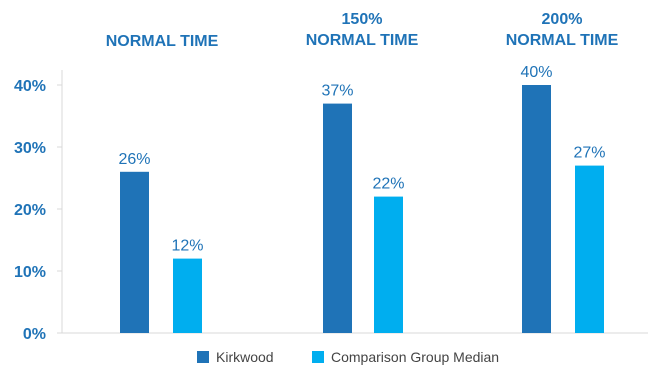  I want to click on category-label: NORMAL TIME, so click(162, 41).